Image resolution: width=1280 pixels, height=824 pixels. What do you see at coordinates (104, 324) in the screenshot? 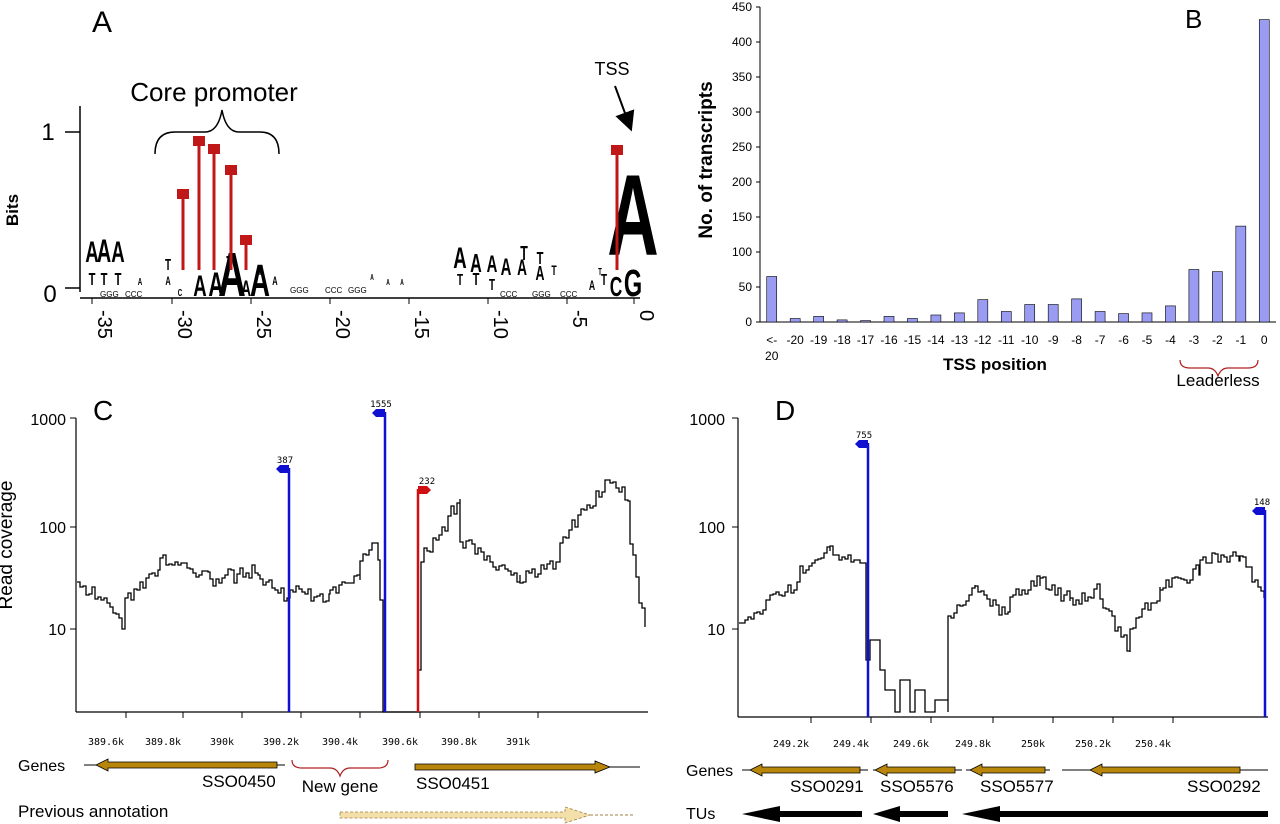
I see `logo-x-tick-label: -35` at bounding box center [104, 324].